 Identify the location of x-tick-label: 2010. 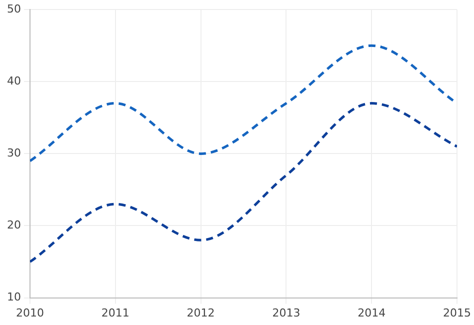
(30, 313).